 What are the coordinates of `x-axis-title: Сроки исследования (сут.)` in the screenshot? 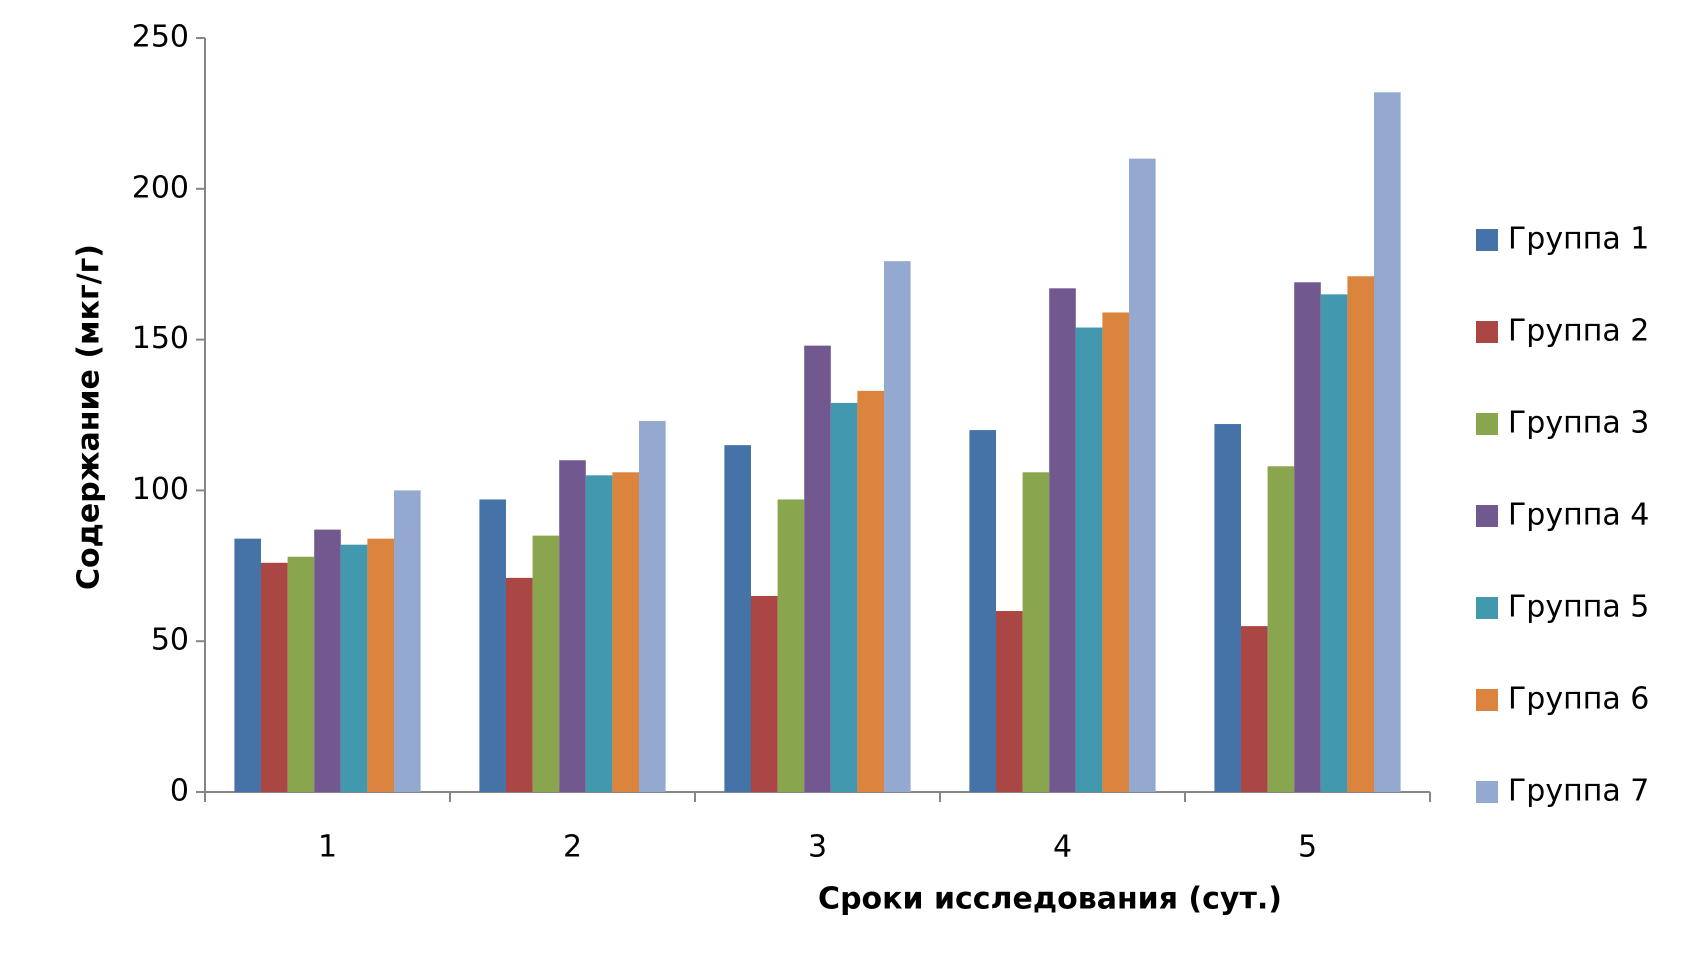 It's located at (1050, 899).